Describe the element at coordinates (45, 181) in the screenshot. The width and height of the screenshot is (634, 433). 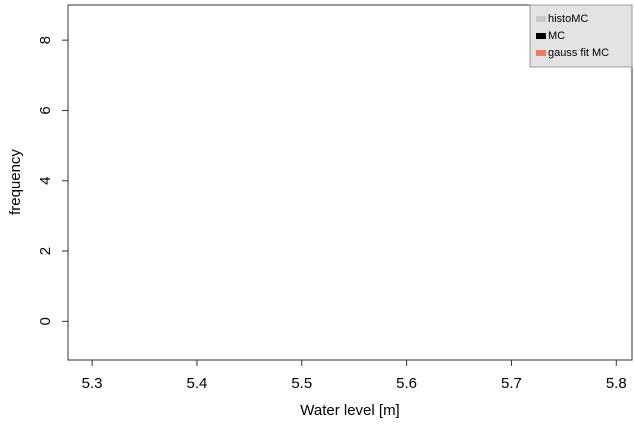
I see `y-tick-label: 4` at that location.